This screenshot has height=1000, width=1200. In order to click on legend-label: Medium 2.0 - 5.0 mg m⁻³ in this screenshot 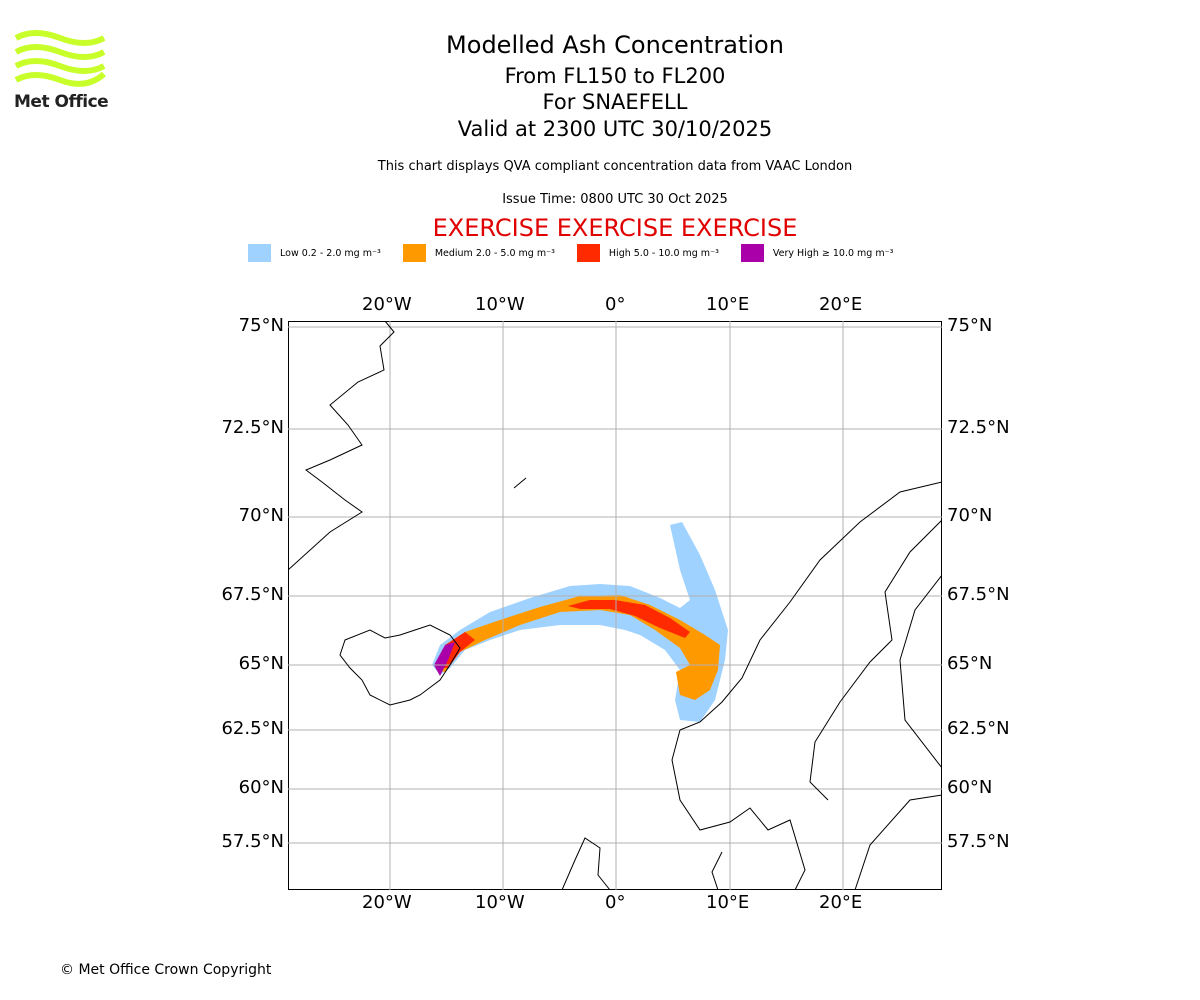, I will do `click(494, 253)`.